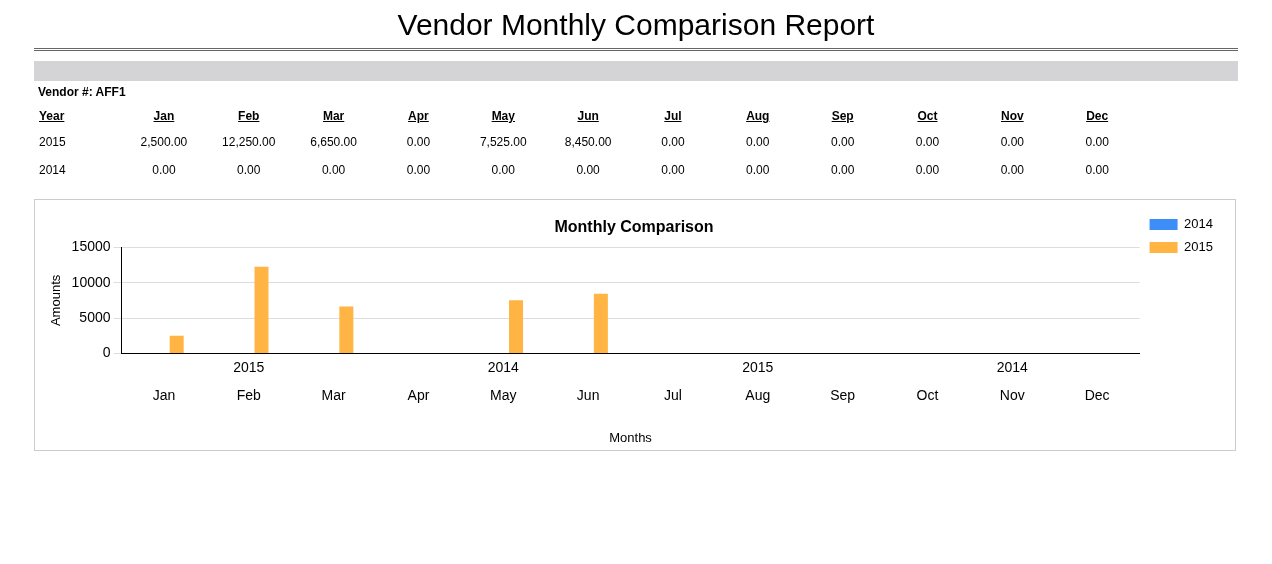  I want to click on x-tick-label: Mar, so click(334, 394).